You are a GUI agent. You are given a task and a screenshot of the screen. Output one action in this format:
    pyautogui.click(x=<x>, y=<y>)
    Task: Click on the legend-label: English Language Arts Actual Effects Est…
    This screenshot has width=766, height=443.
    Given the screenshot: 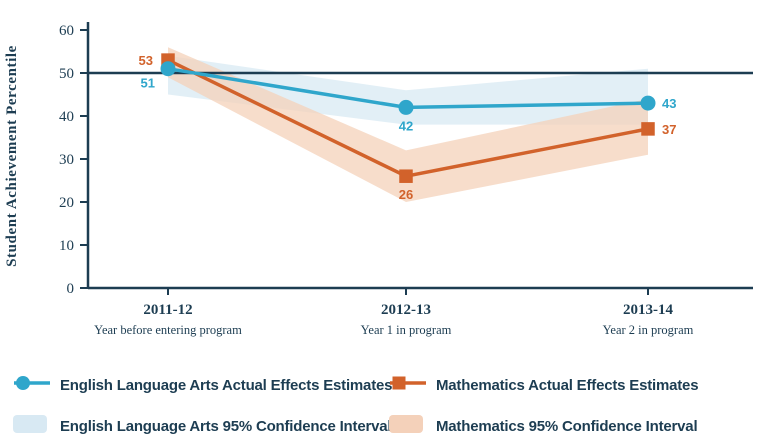 What is the action you would take?
    pyautogui.click(x=226, y=385)
    